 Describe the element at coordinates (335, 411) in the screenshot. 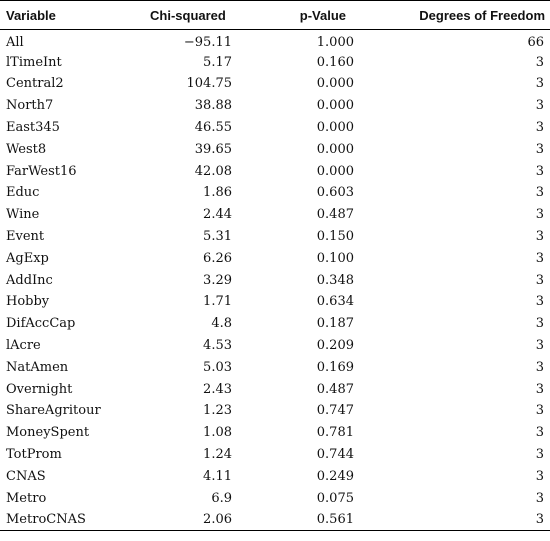

I see `cell-p-value: 0.747` at that location.